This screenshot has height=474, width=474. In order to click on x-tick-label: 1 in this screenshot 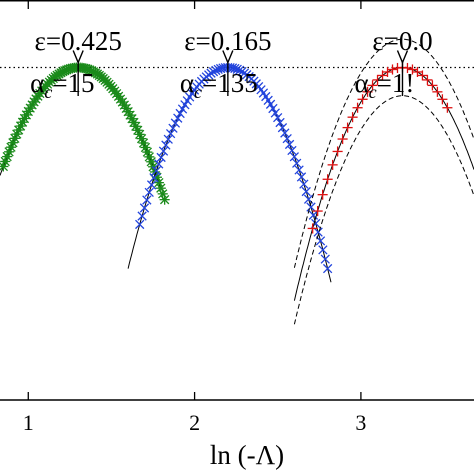, I will do `click(28, 422)`.